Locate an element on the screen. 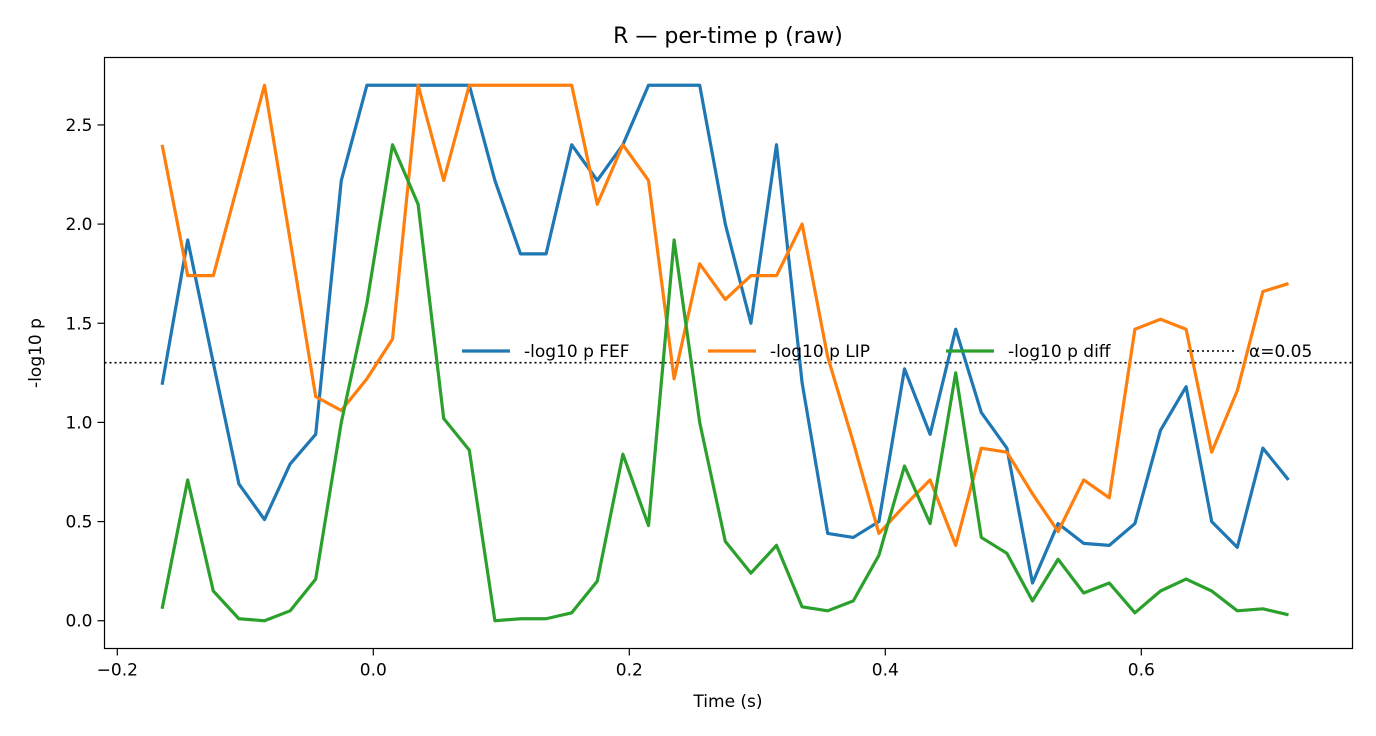 This screenshot has width=1376, height=736. legend-label-3: α=0.05 is located at coordinates (1280, 352).